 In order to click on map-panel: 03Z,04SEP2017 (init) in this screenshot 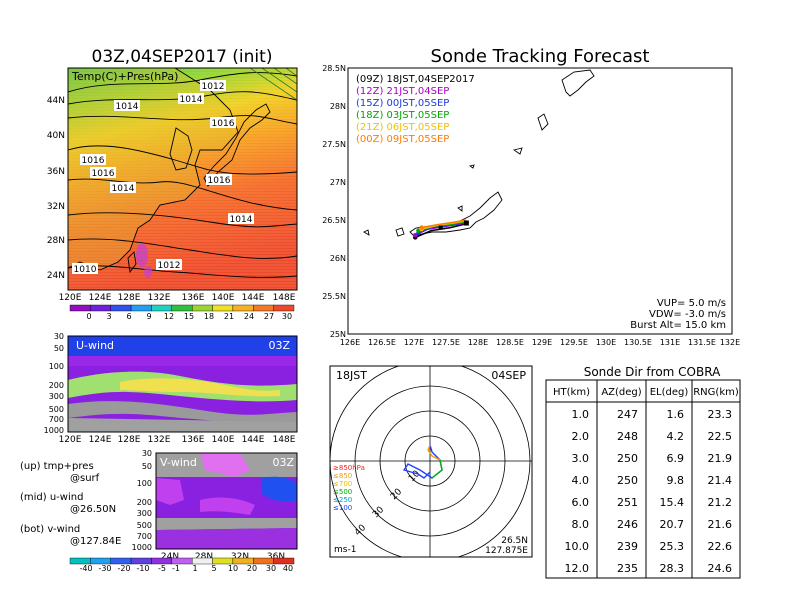, I will do `click(172, 184)`.